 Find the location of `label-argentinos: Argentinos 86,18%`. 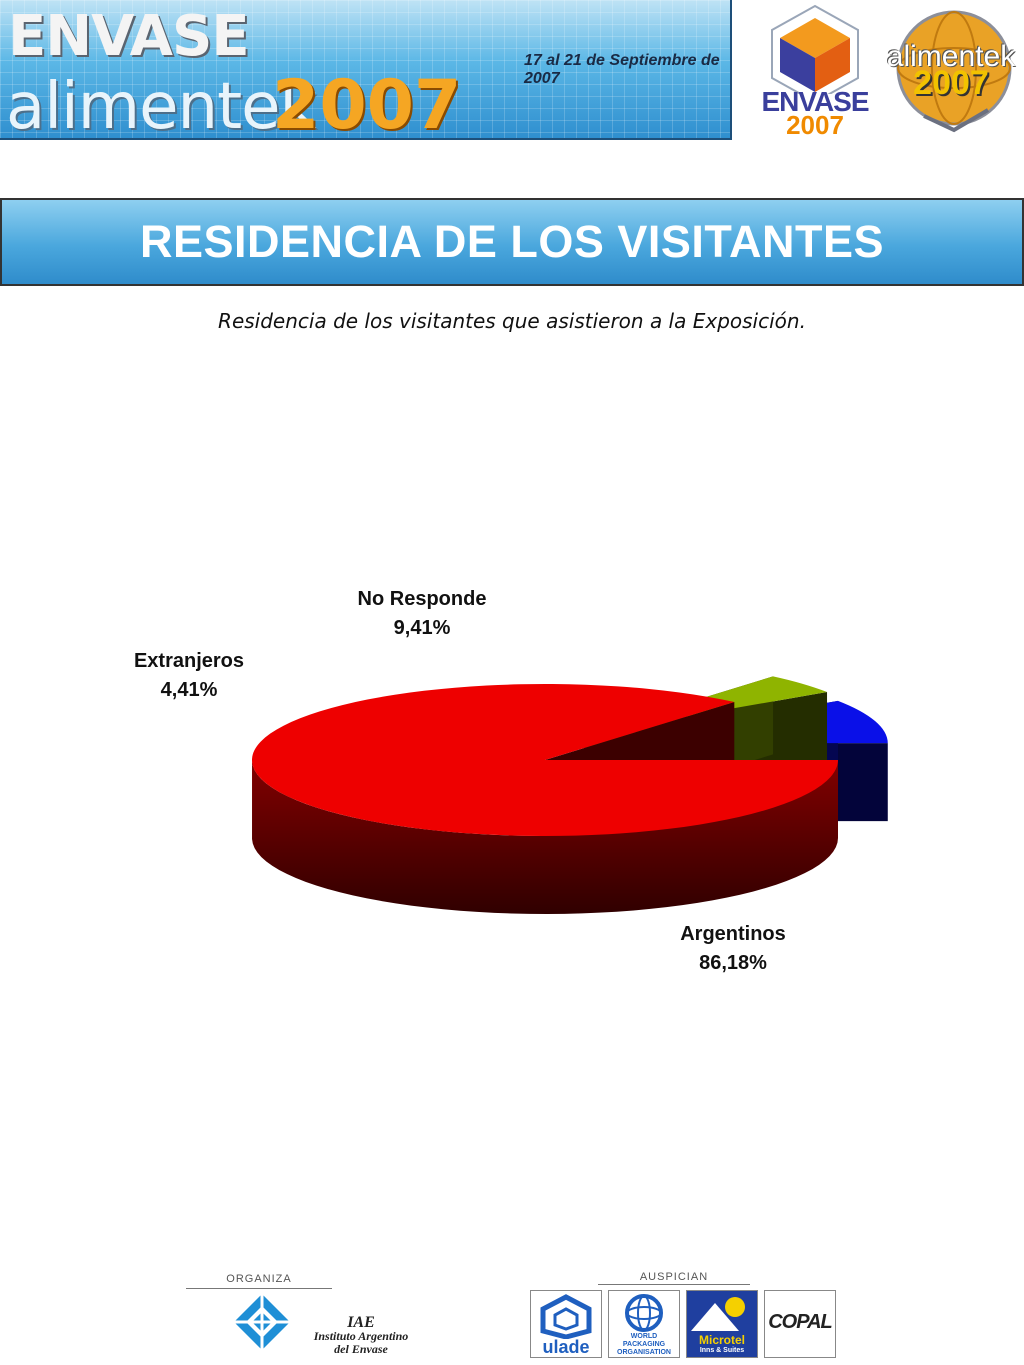

label-argentinos: Argentinos 86,18% is located at coordinates (733, 949).